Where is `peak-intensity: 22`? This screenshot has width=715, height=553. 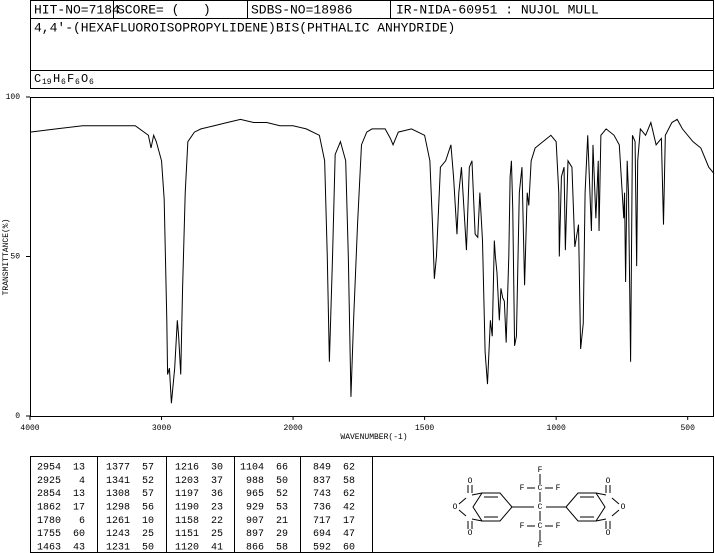 peak-intensity: 22 is located at coordinates (217, 521).